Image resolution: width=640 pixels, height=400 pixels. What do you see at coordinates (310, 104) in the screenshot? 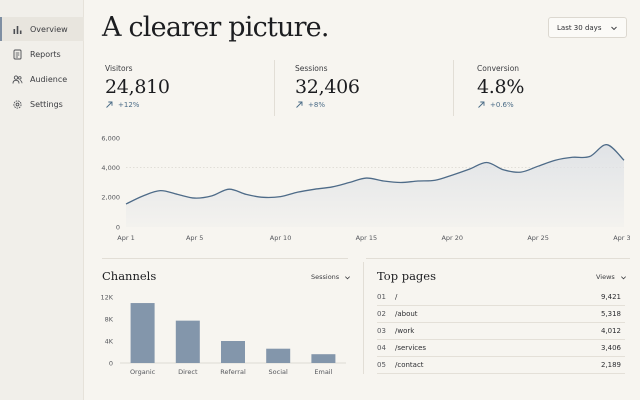
I see `stat-delta: +8%` at bounding box center [310, 104].